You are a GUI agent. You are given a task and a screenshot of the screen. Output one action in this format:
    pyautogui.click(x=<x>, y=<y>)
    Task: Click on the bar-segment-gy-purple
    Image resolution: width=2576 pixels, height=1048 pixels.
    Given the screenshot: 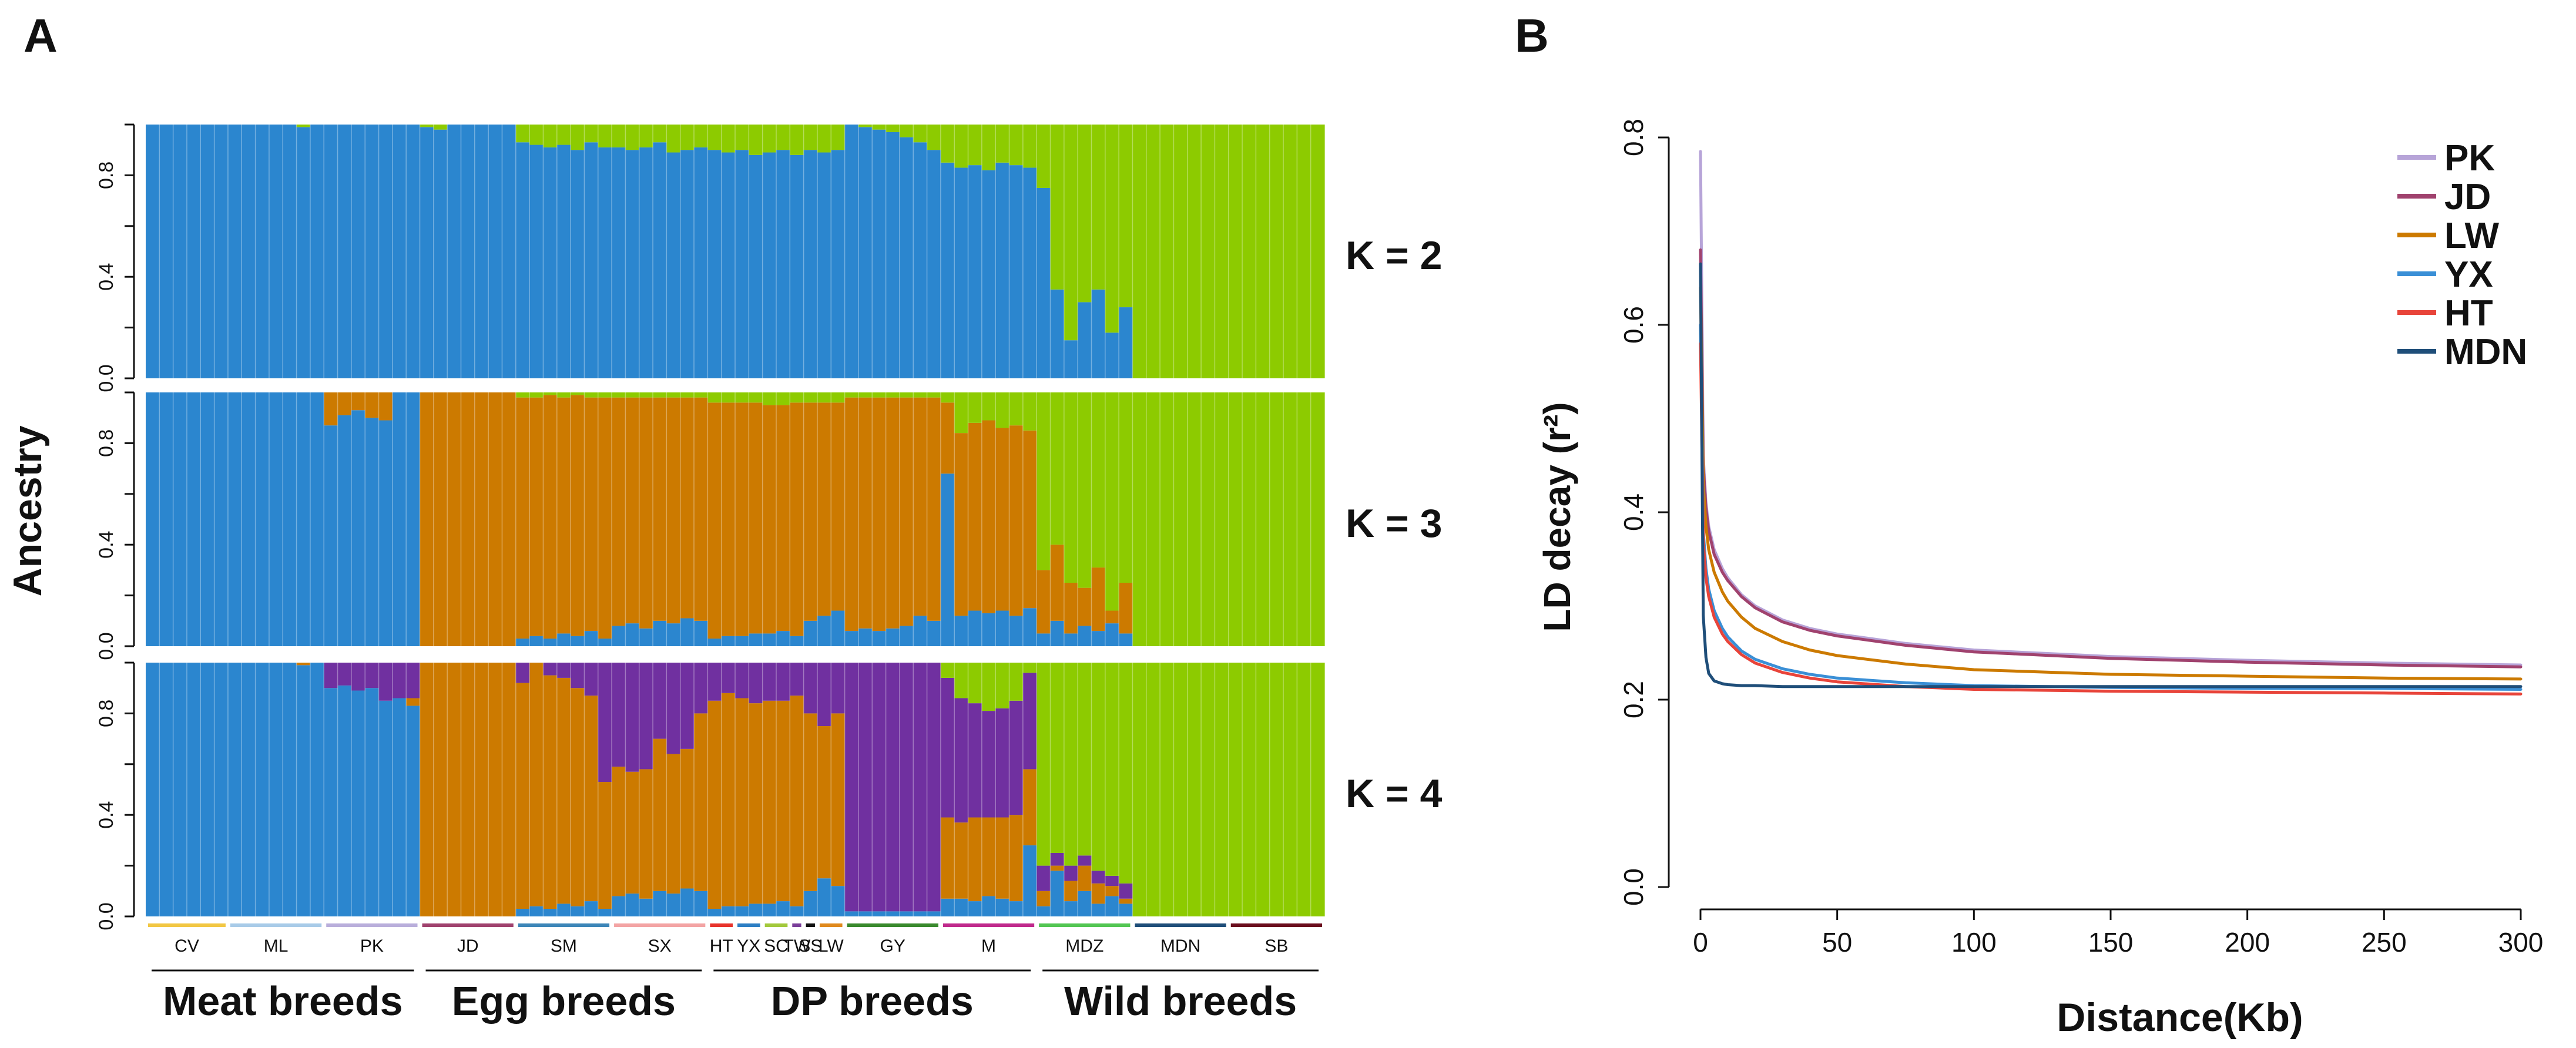 What is the action you would take?
    pyautogui.click(x=879, y=787)
    